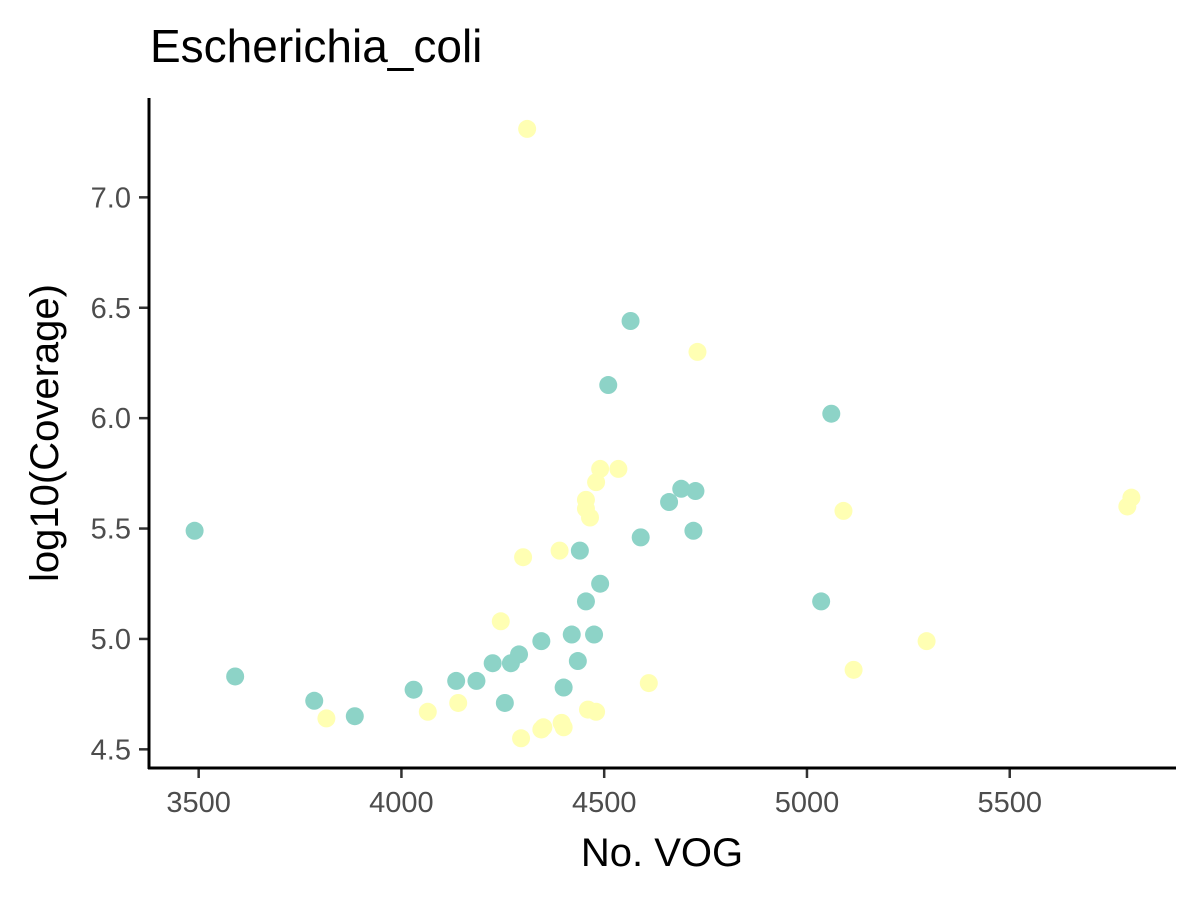 The height and width of the screenshot is (900, 1200). Describe the element at coordinates (45, 433) in the screenshot. I see `y-axis-title: log10(Coverage)` at that location.